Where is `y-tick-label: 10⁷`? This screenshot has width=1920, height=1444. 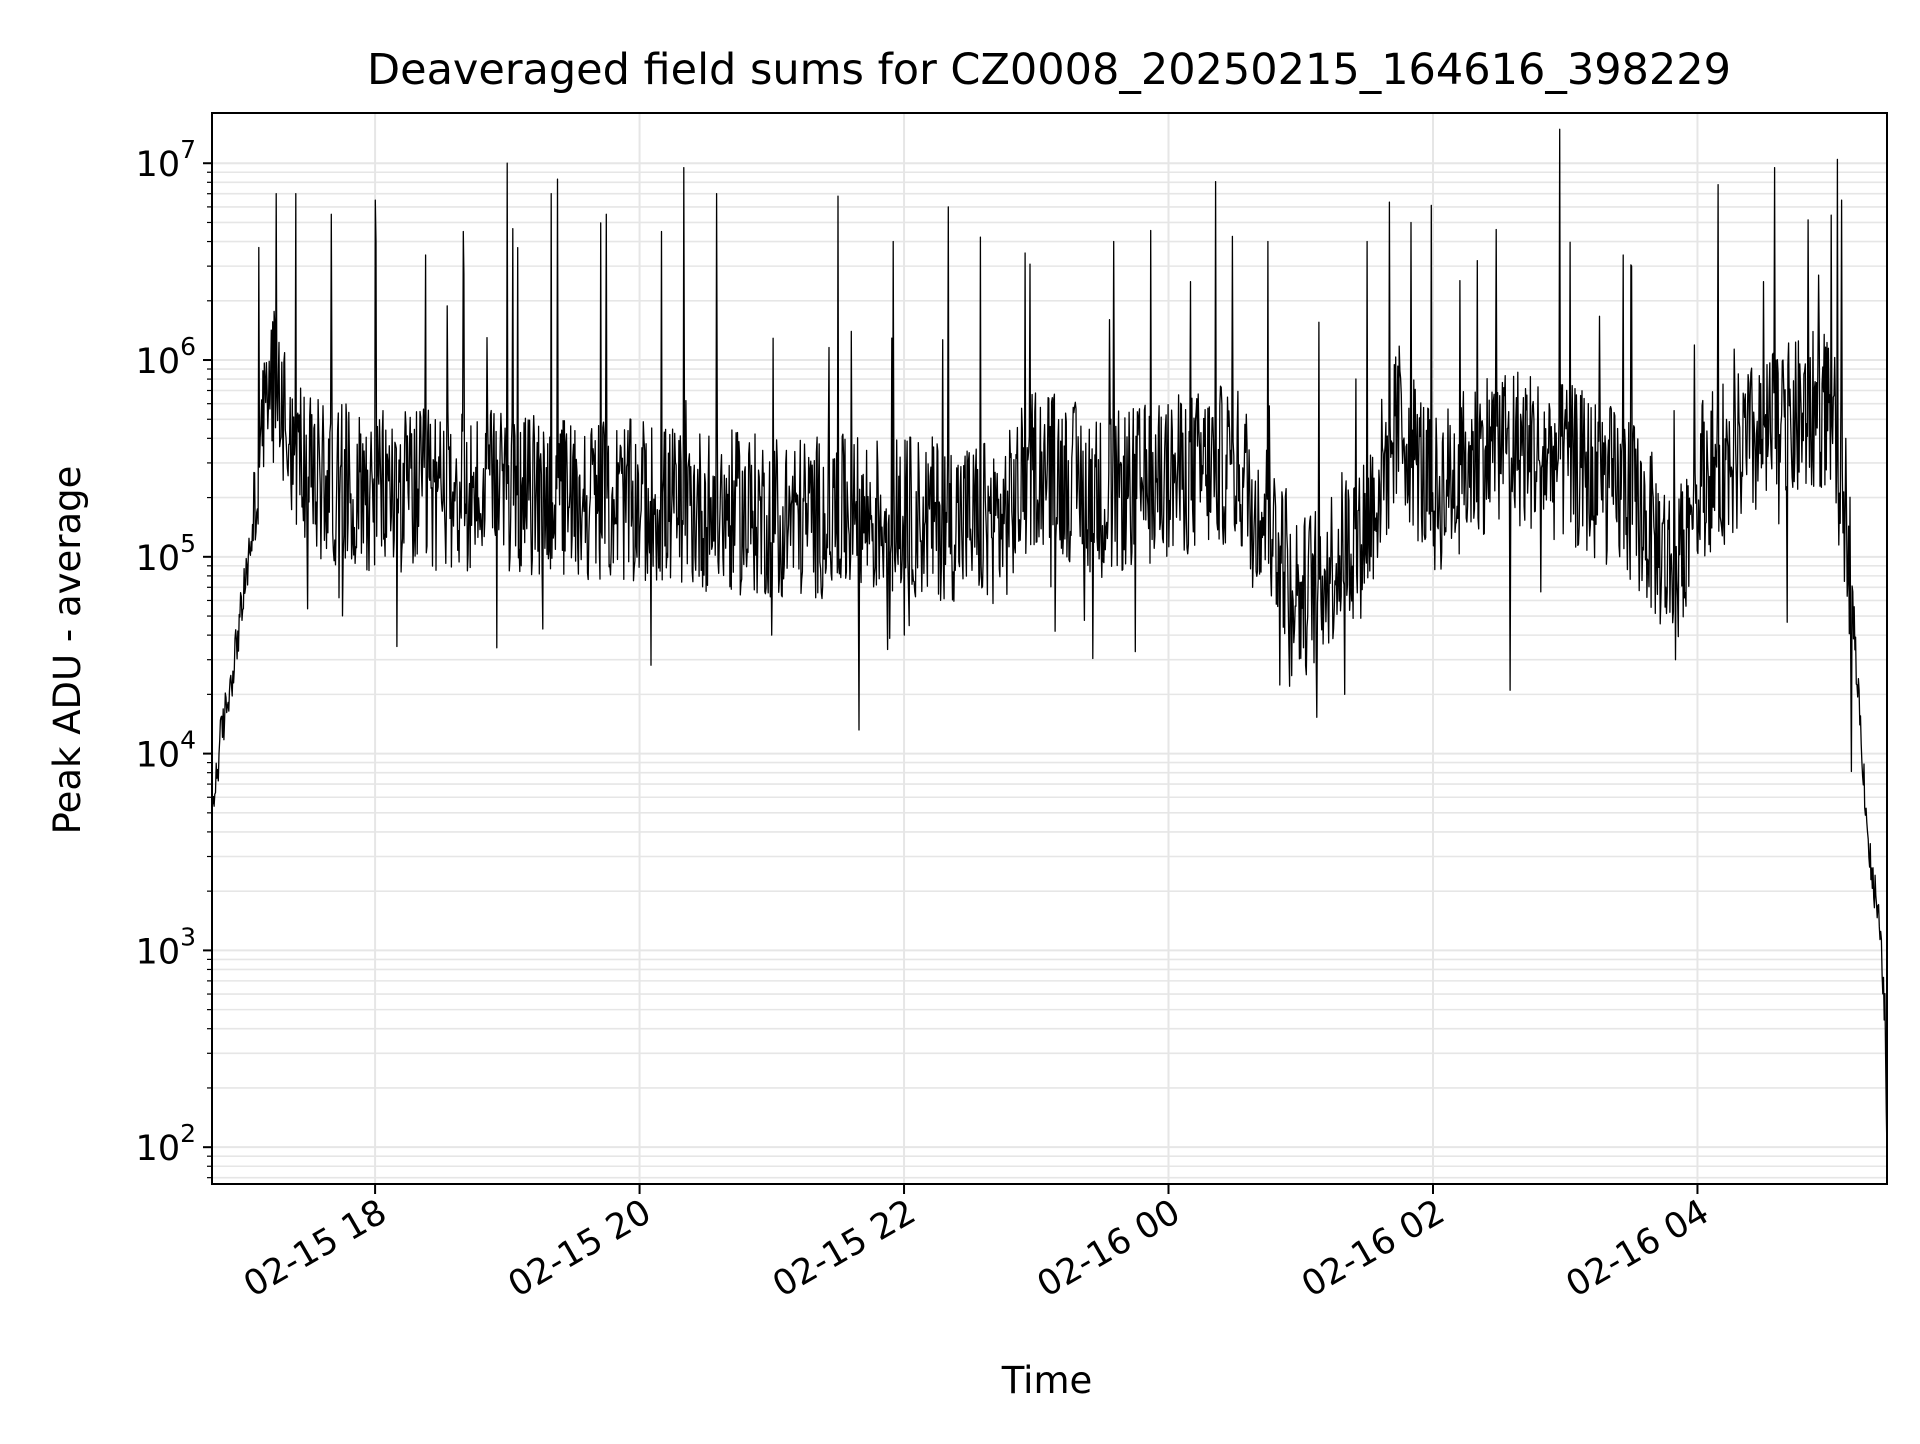 y-tick-label: 10⁷ is located at coordinates (166, 160).